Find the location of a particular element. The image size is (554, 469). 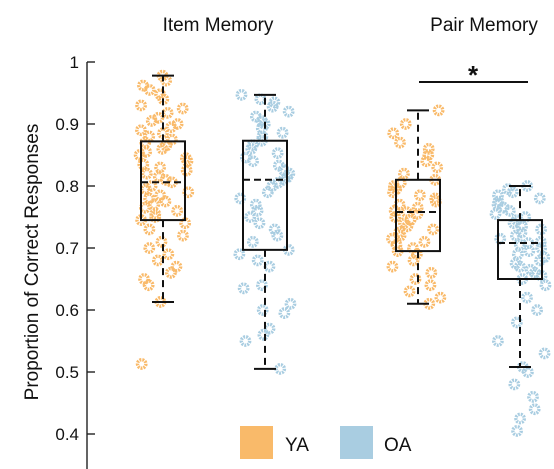

y-tick-label: 0.8 is located at coordinates (67, 186).